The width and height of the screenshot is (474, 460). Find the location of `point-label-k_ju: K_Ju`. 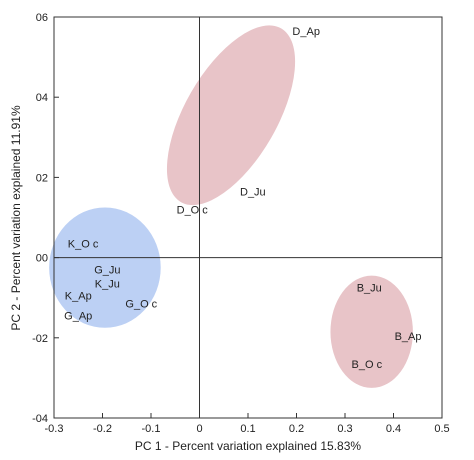

point-label-k_ju: K_Ju is located at coordinates (107, 285).